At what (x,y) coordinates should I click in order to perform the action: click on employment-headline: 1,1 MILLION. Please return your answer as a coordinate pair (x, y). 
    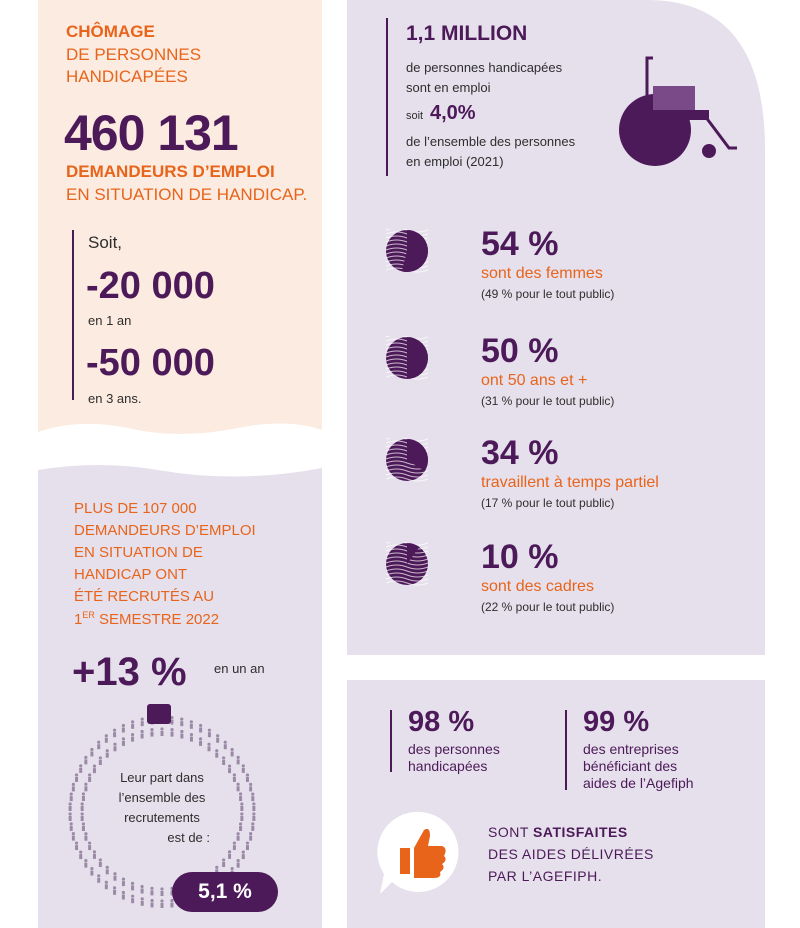
    Looking at the image, I should click on (467, 33).